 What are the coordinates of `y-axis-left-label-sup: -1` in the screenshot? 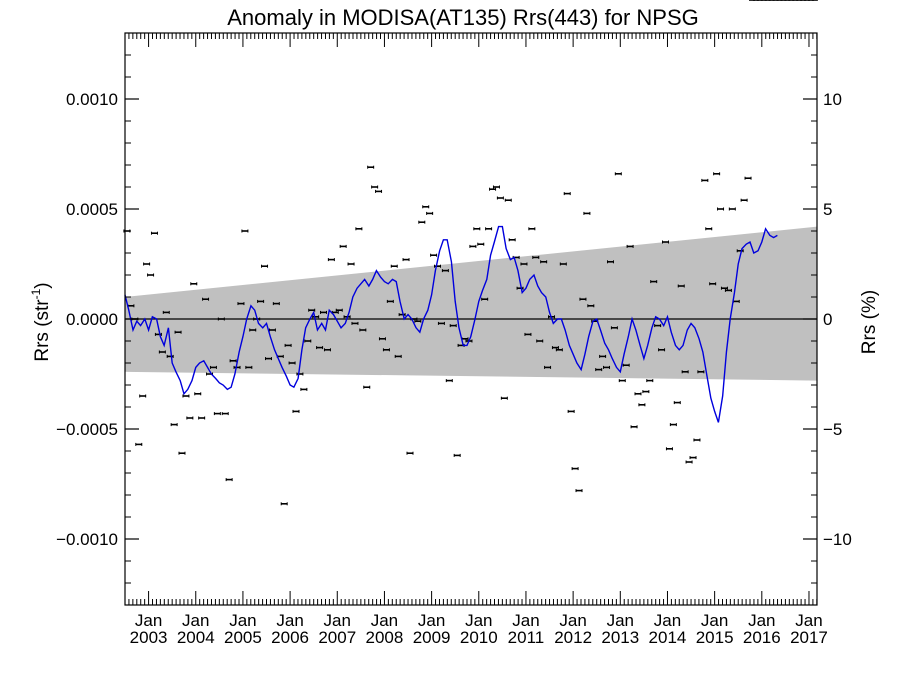 It's located at (36, 293).